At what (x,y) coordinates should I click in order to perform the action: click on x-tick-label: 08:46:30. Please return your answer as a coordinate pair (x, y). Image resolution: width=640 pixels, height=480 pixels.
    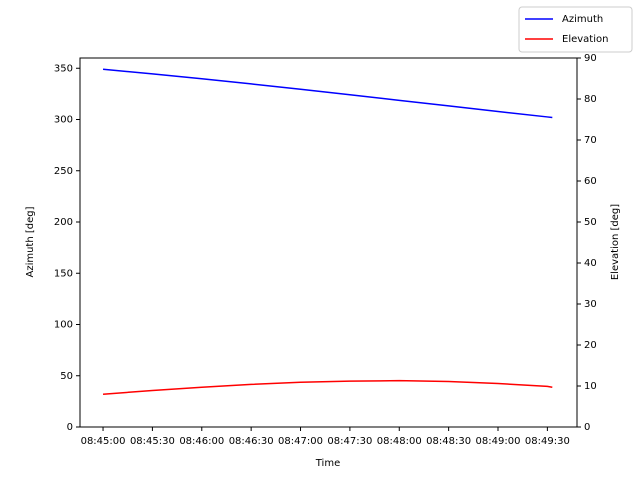
    Looking at the image, I should click on (251, 441).